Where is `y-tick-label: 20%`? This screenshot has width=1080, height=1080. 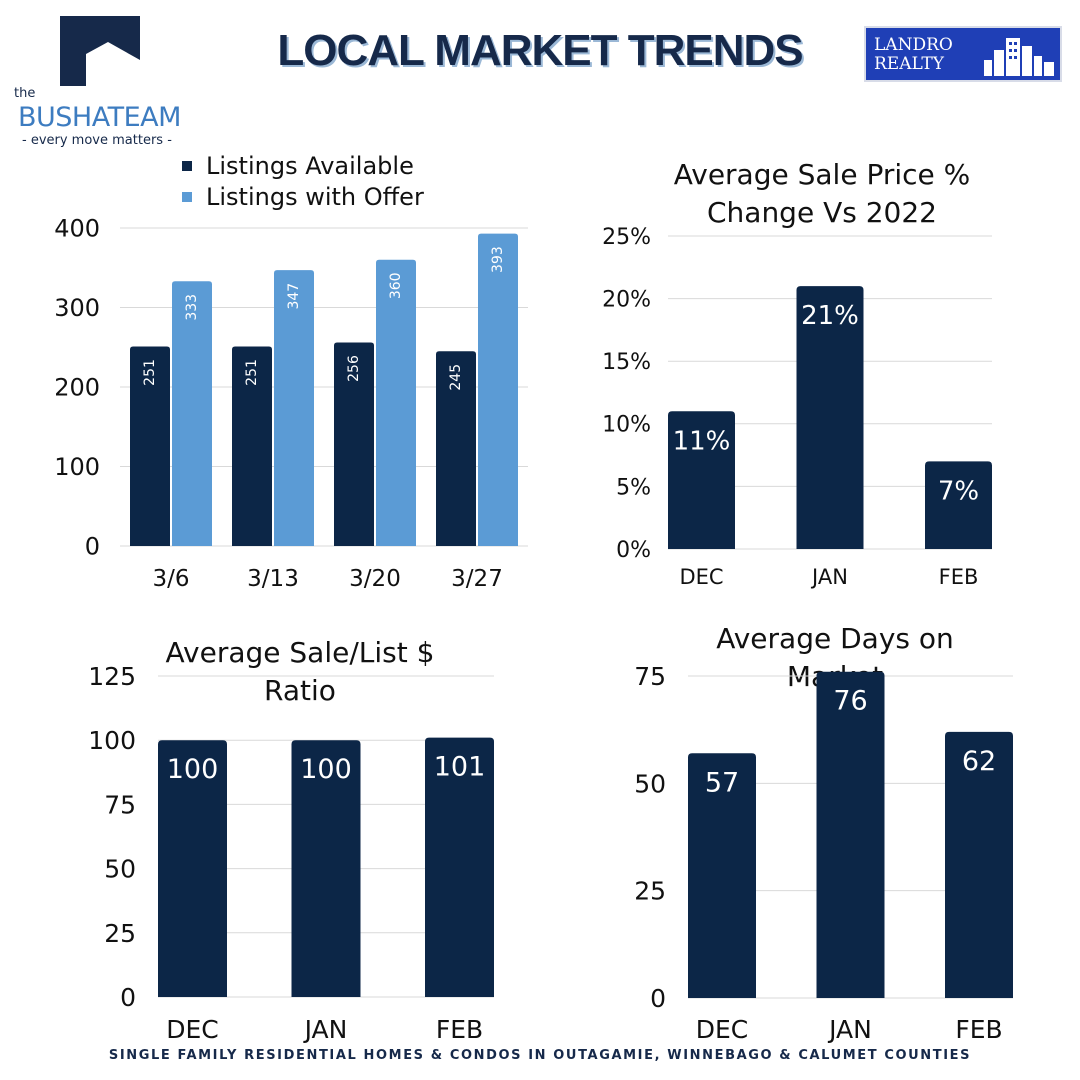 y-tick-label: 20% is located at coordinates (626, 300).